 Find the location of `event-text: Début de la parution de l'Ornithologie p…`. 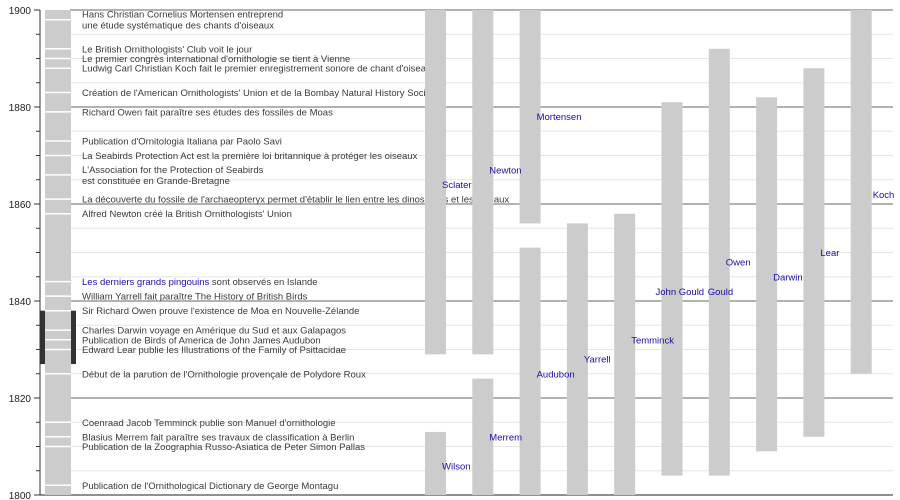

event-text: Début de la parution de l'Ornithologie p… is located at coordinates (224, 374).